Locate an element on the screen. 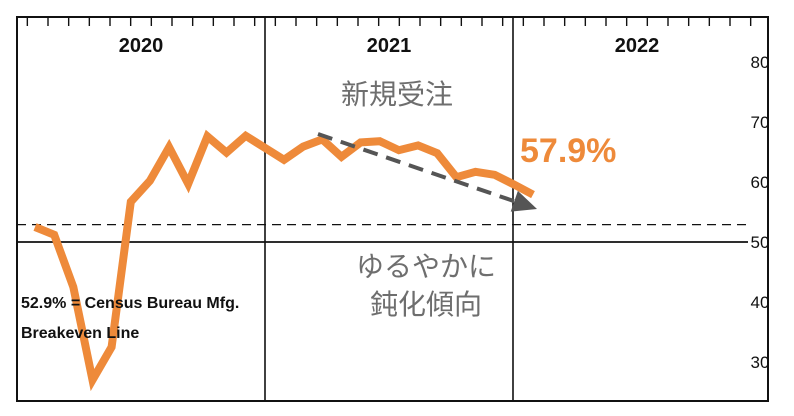  year-label: 2021 is located at coordinates (389, 46).